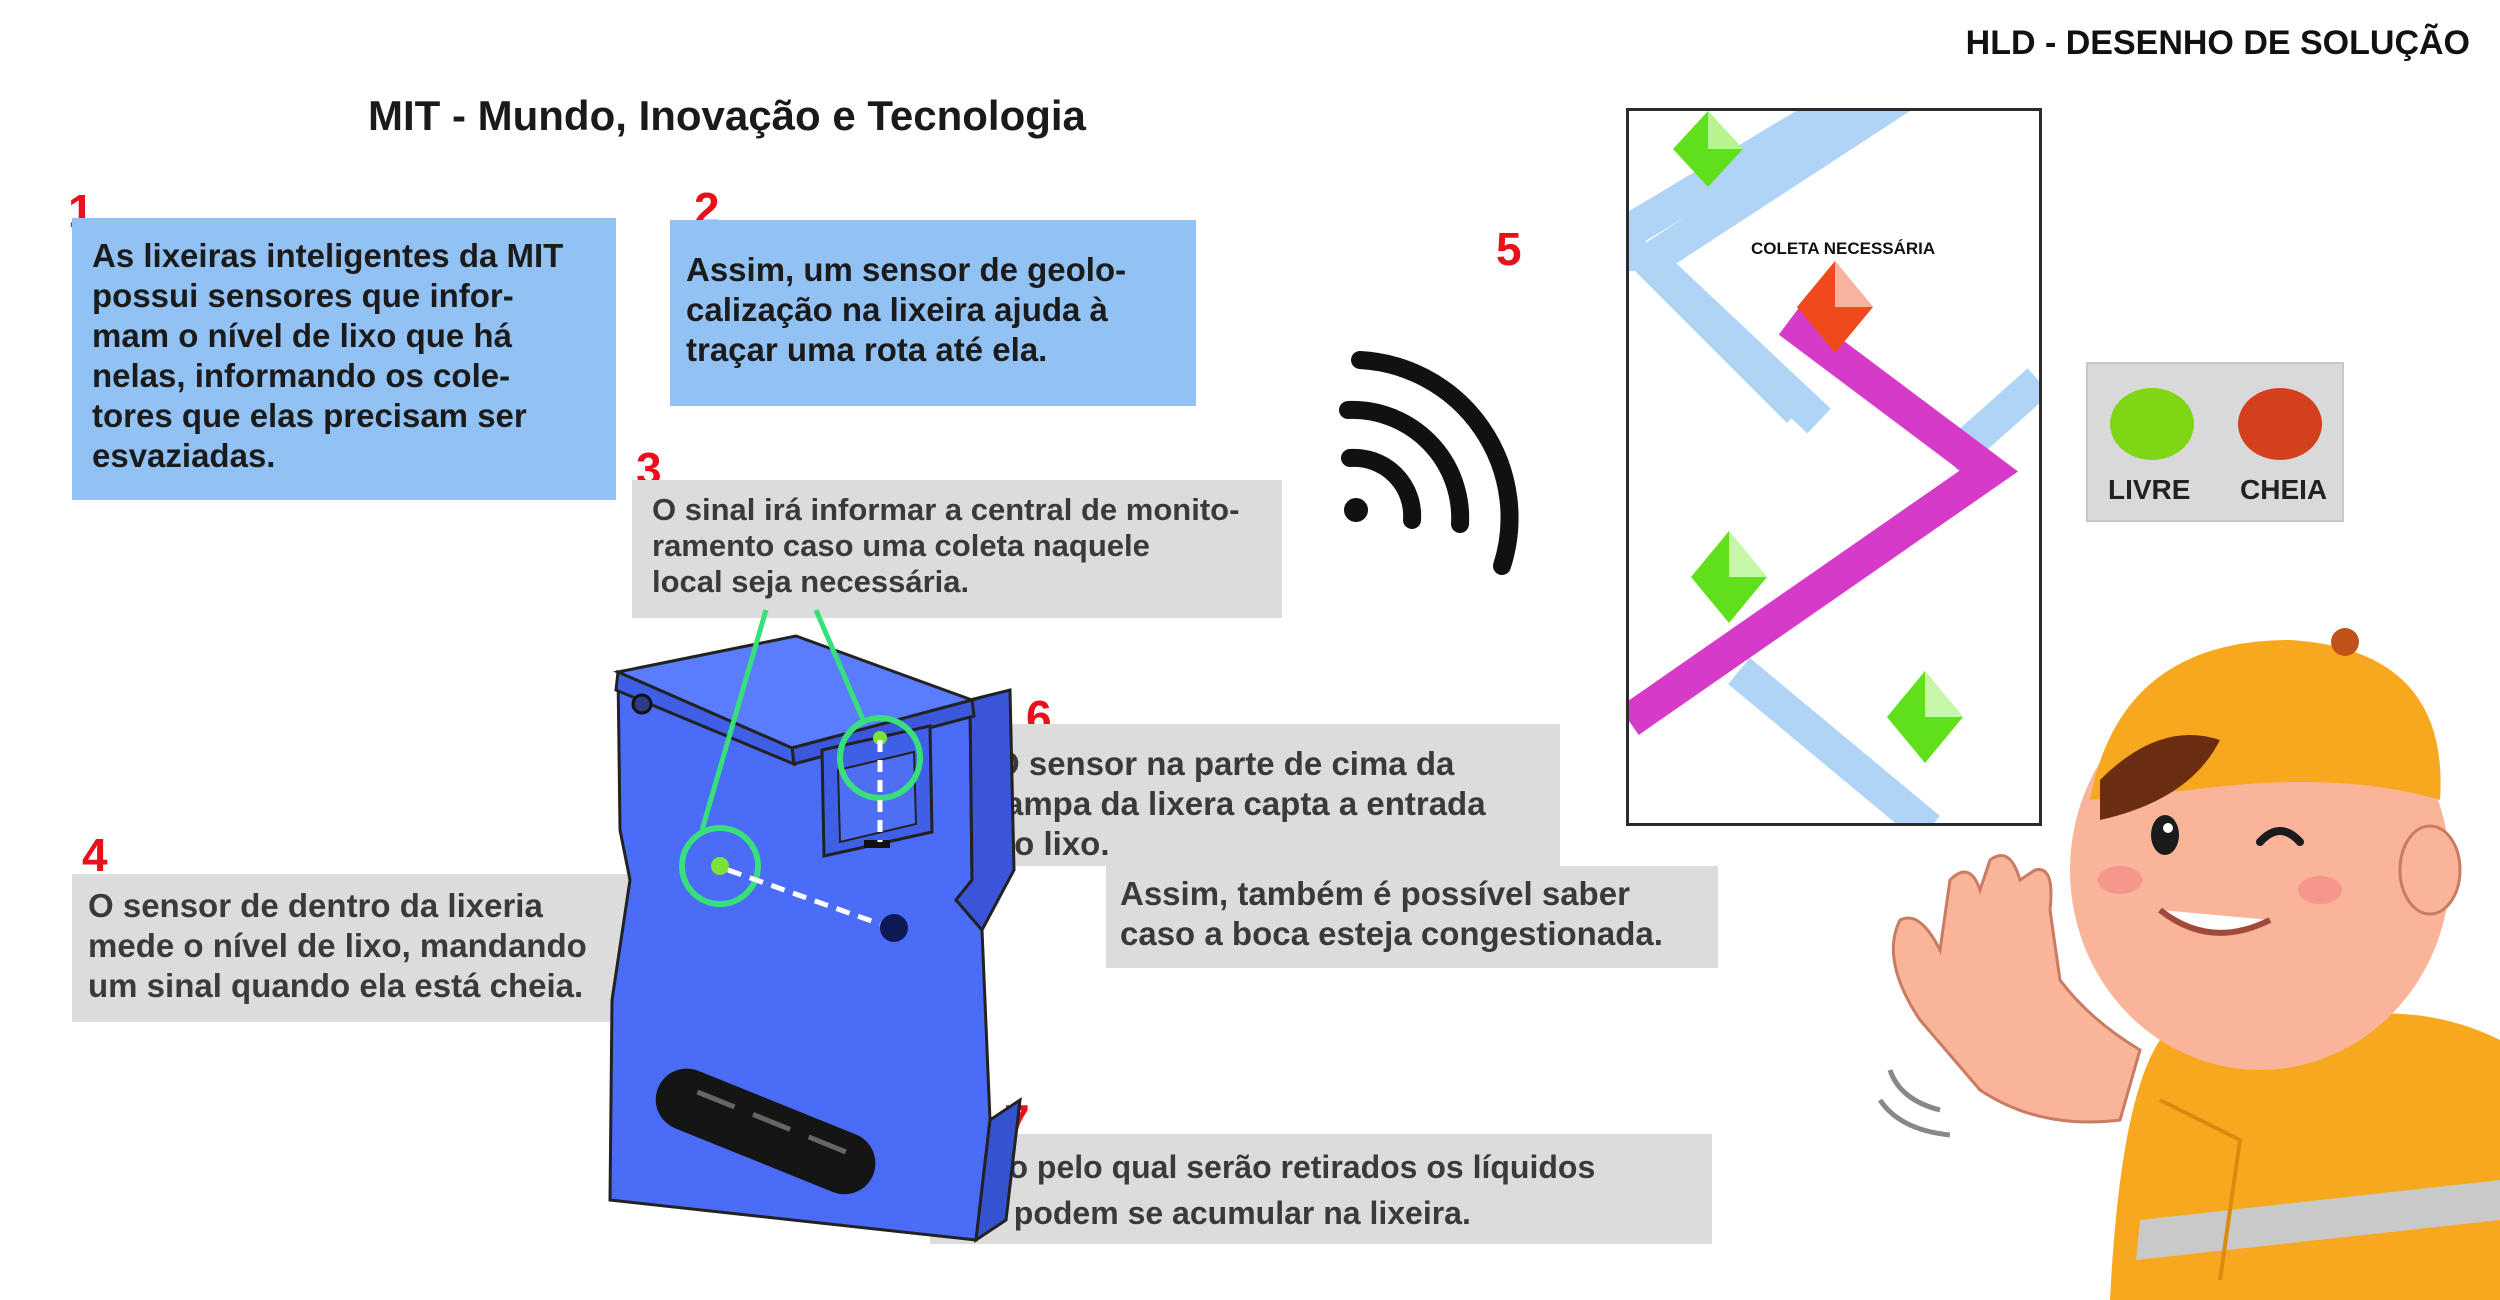 This screenshot has height=1300, width=2500. What do you see at coordinates (1509, 249) in the screenshot?
I see `step-5-number: 5` at bounding box center [1509, 249].